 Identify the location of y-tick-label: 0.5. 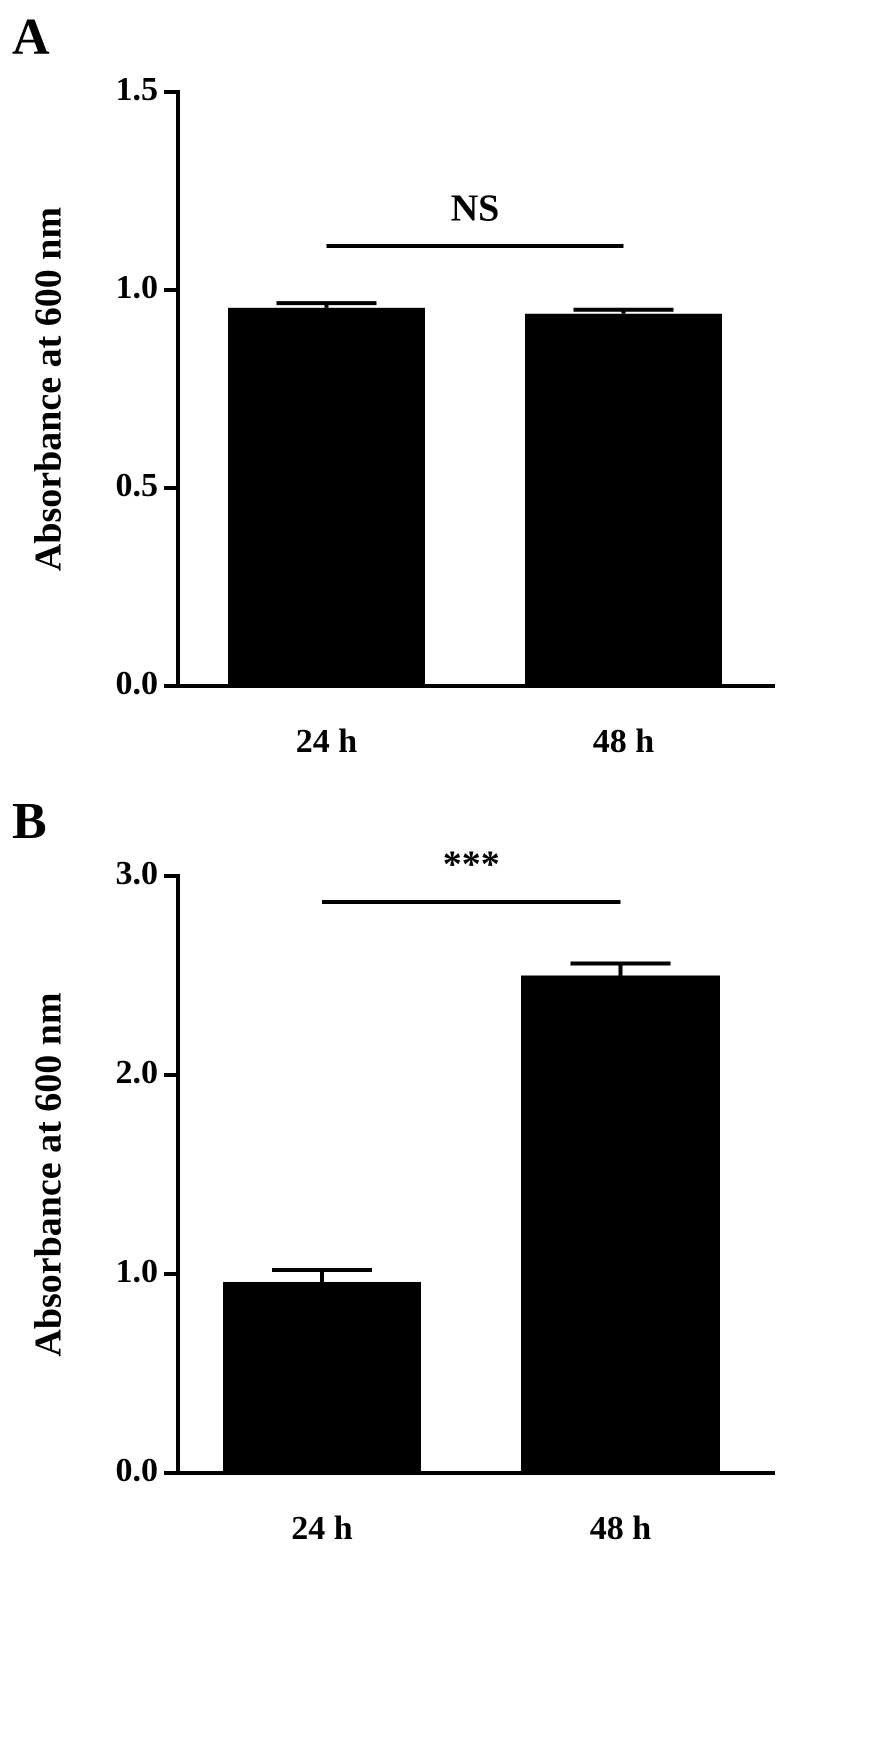
(137, 485).